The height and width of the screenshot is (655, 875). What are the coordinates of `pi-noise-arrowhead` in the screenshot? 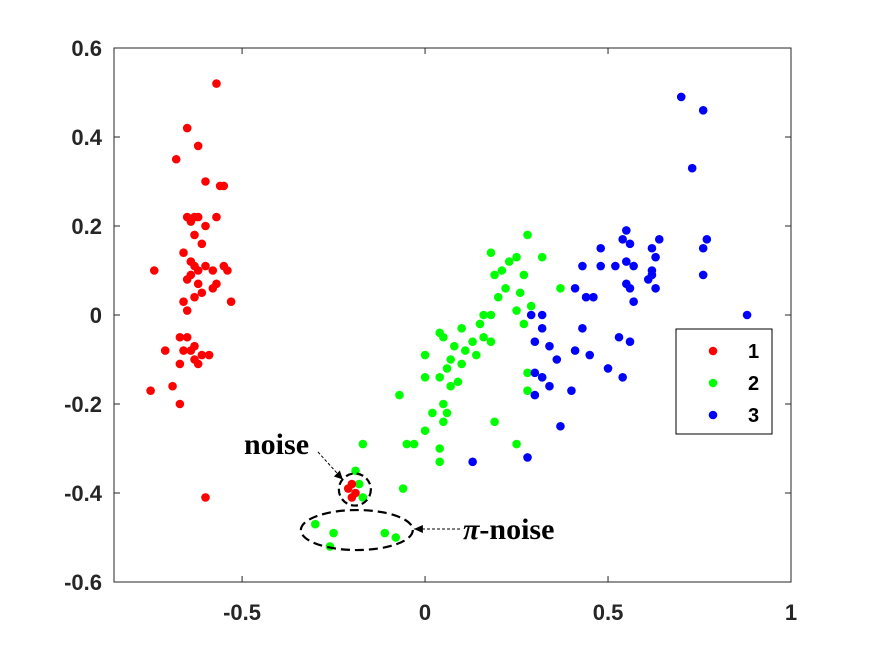 It's located at (418, 529).